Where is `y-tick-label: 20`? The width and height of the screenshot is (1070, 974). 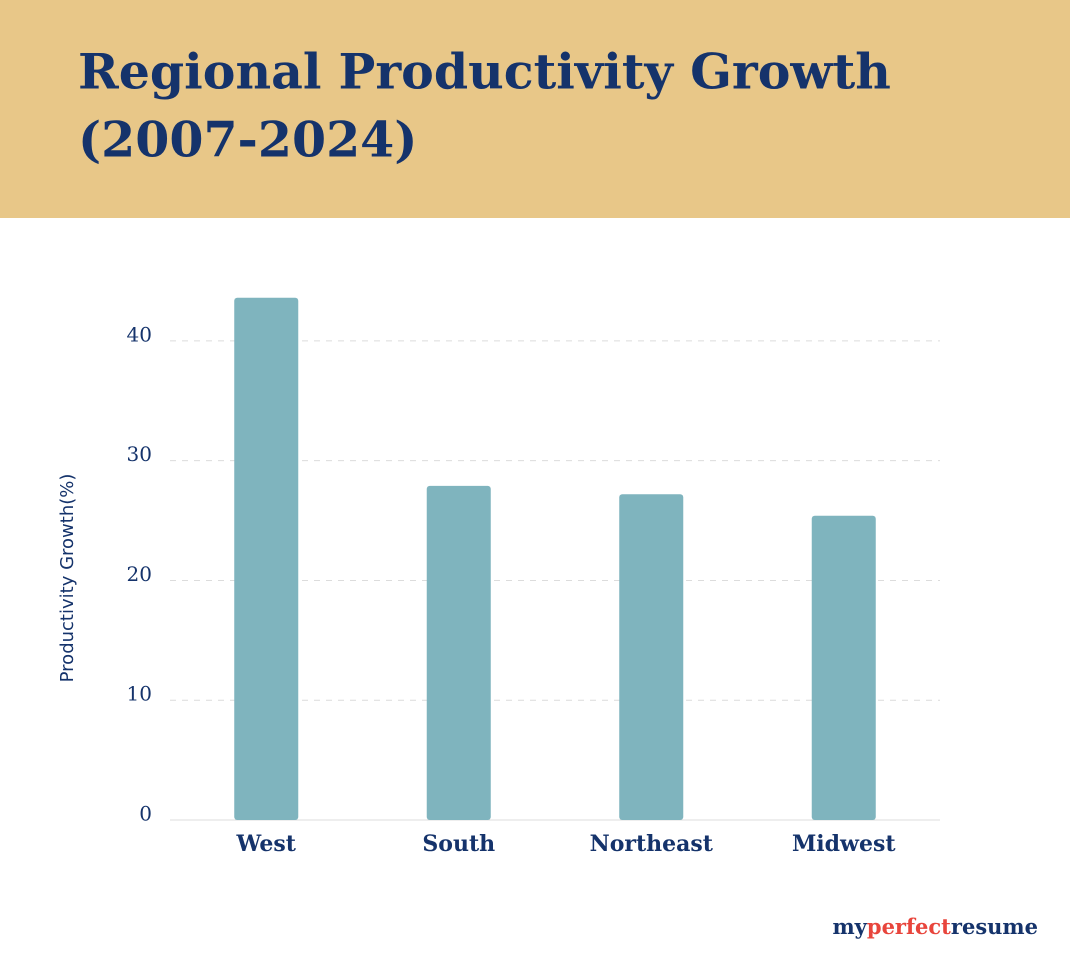 y-tick-label: 20 is located at coordinates (139, 574).